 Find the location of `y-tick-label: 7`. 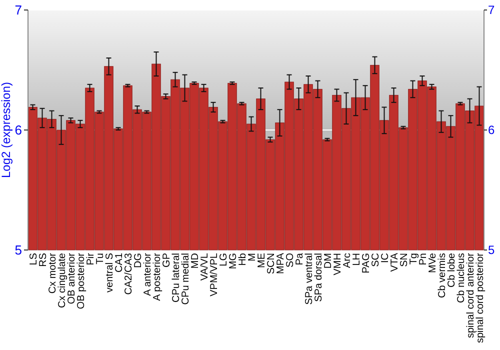

y-tick-label: 7 is located at coordinates (18, 10).